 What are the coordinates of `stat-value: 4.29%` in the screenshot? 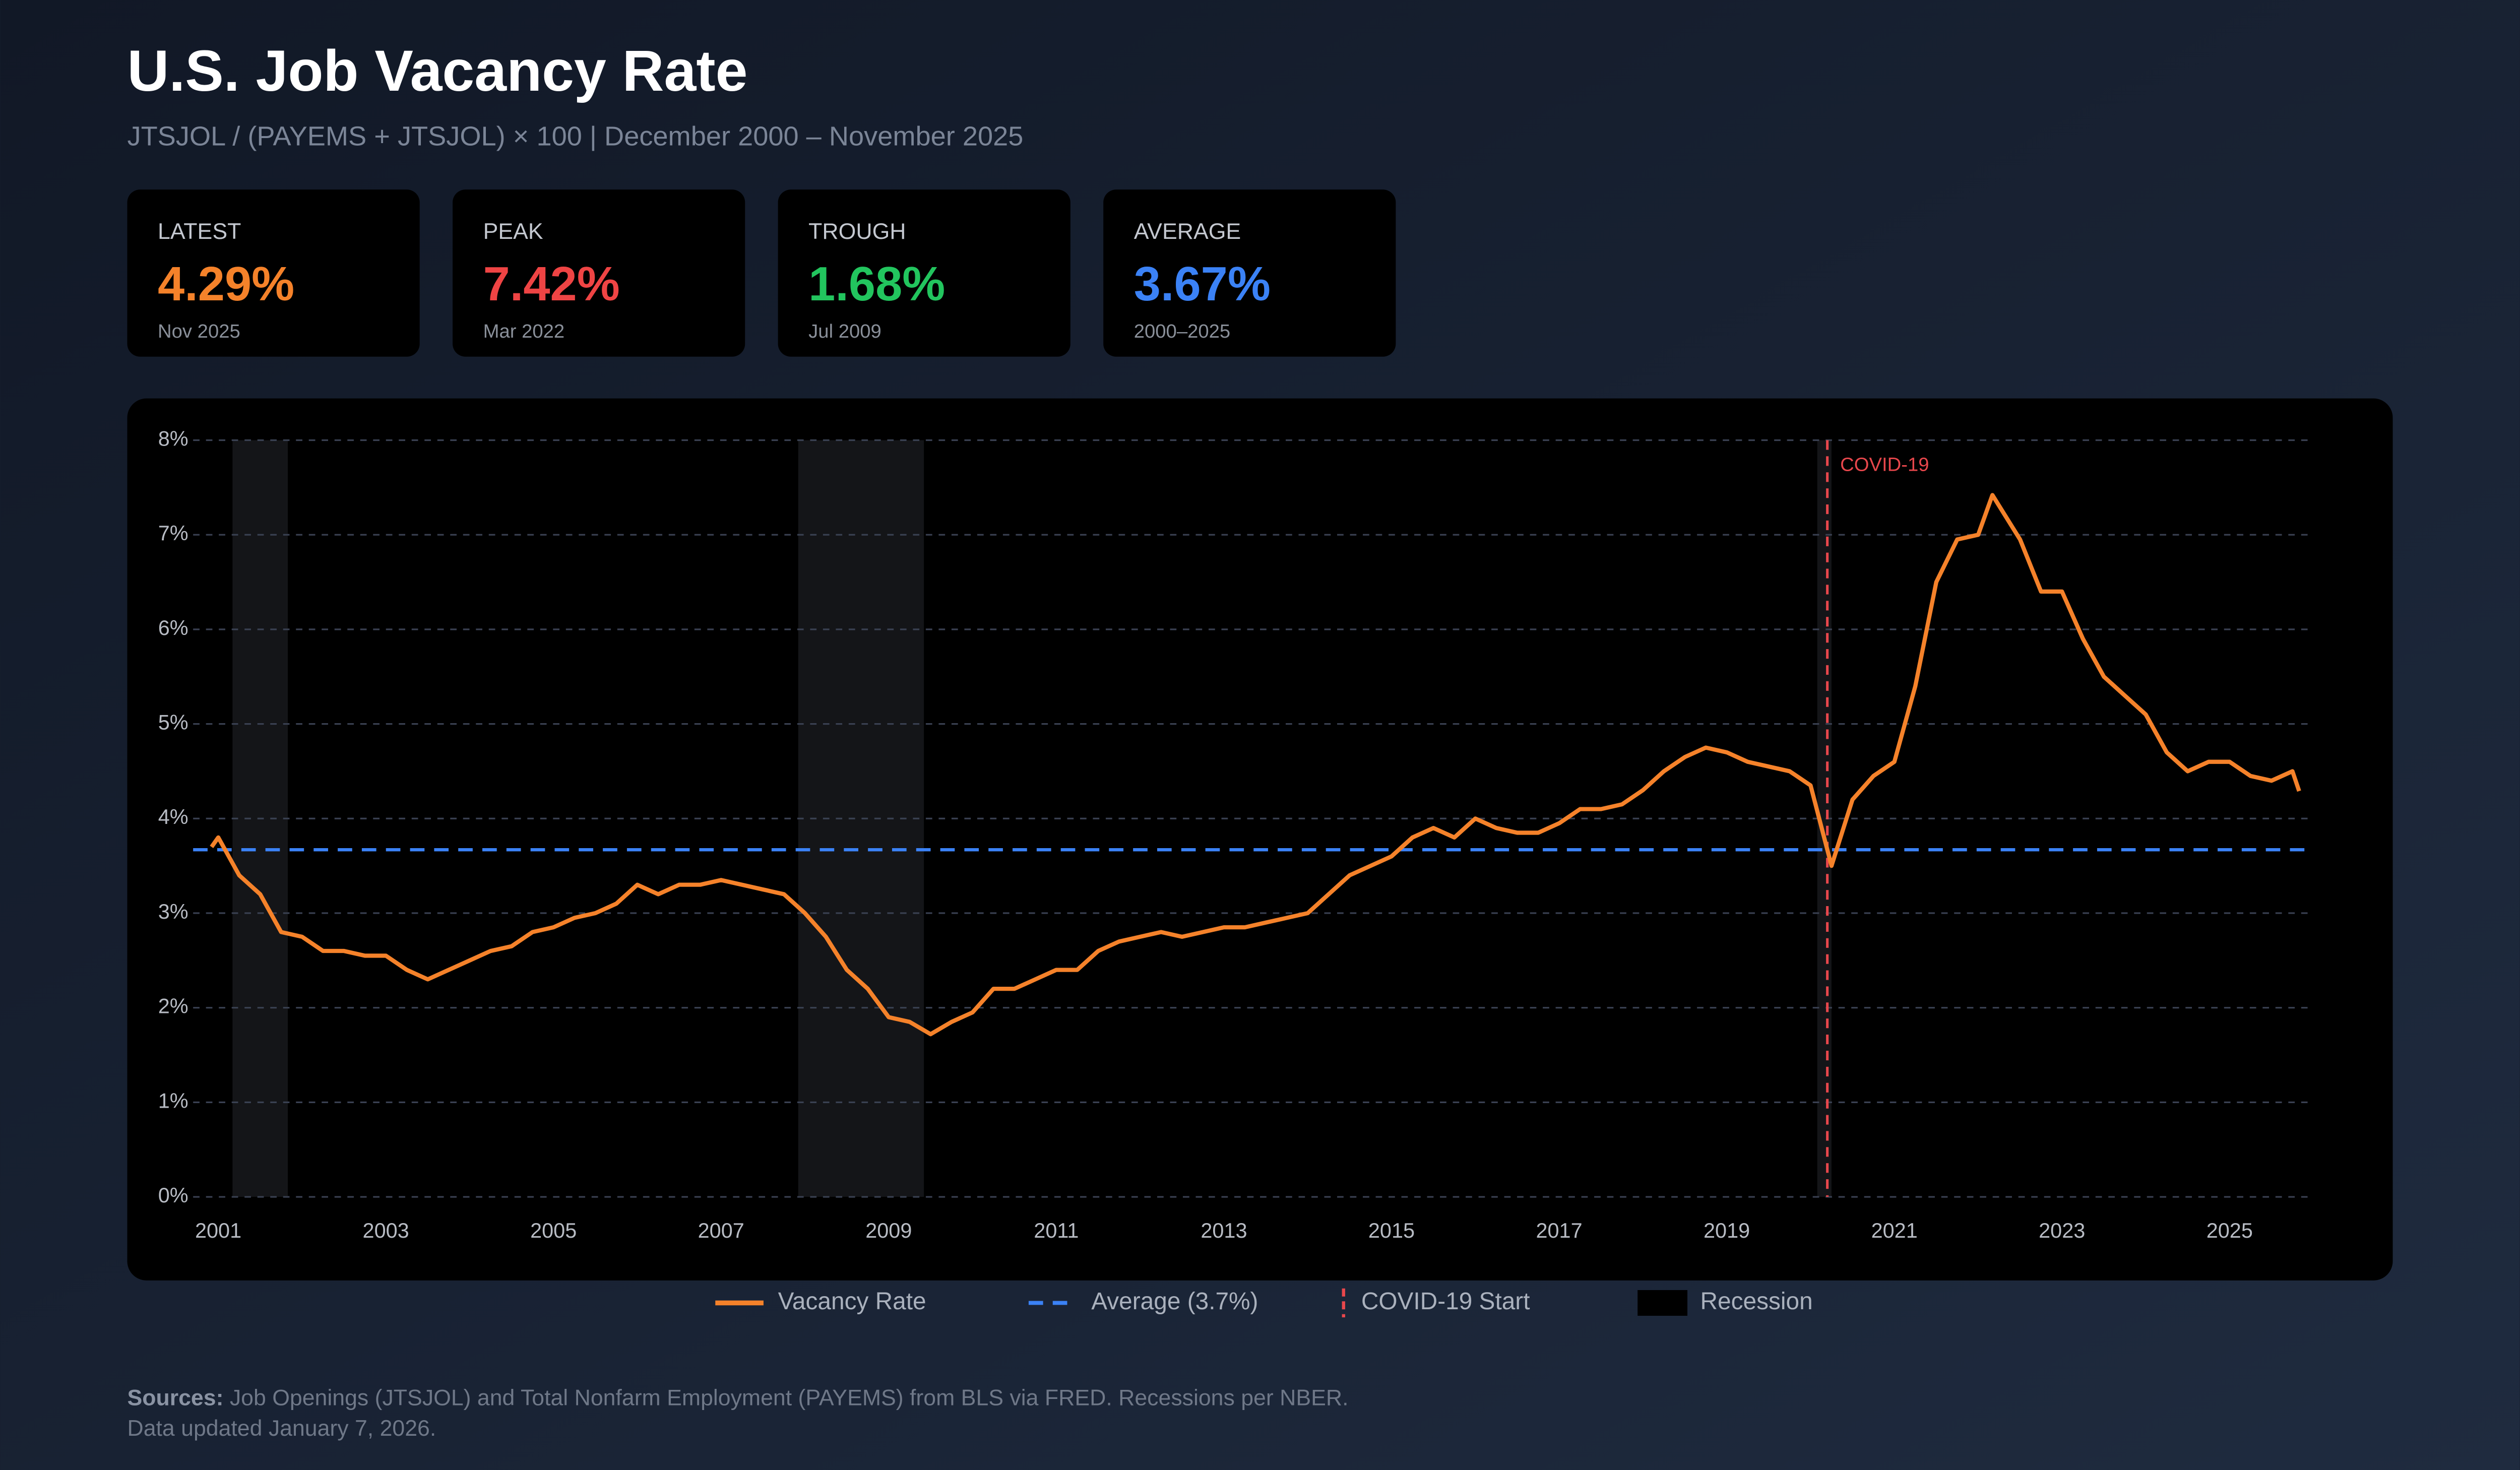 It's located at (226, 284).